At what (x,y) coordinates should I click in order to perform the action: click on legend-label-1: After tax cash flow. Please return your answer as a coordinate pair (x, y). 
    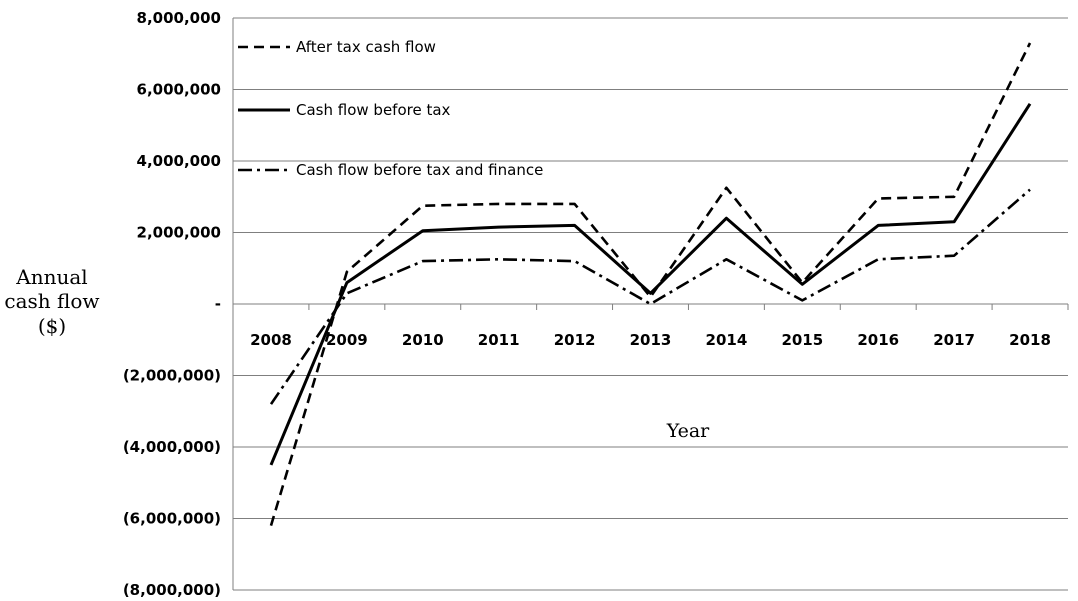
    Looking at the image, I should click on (366, 47).